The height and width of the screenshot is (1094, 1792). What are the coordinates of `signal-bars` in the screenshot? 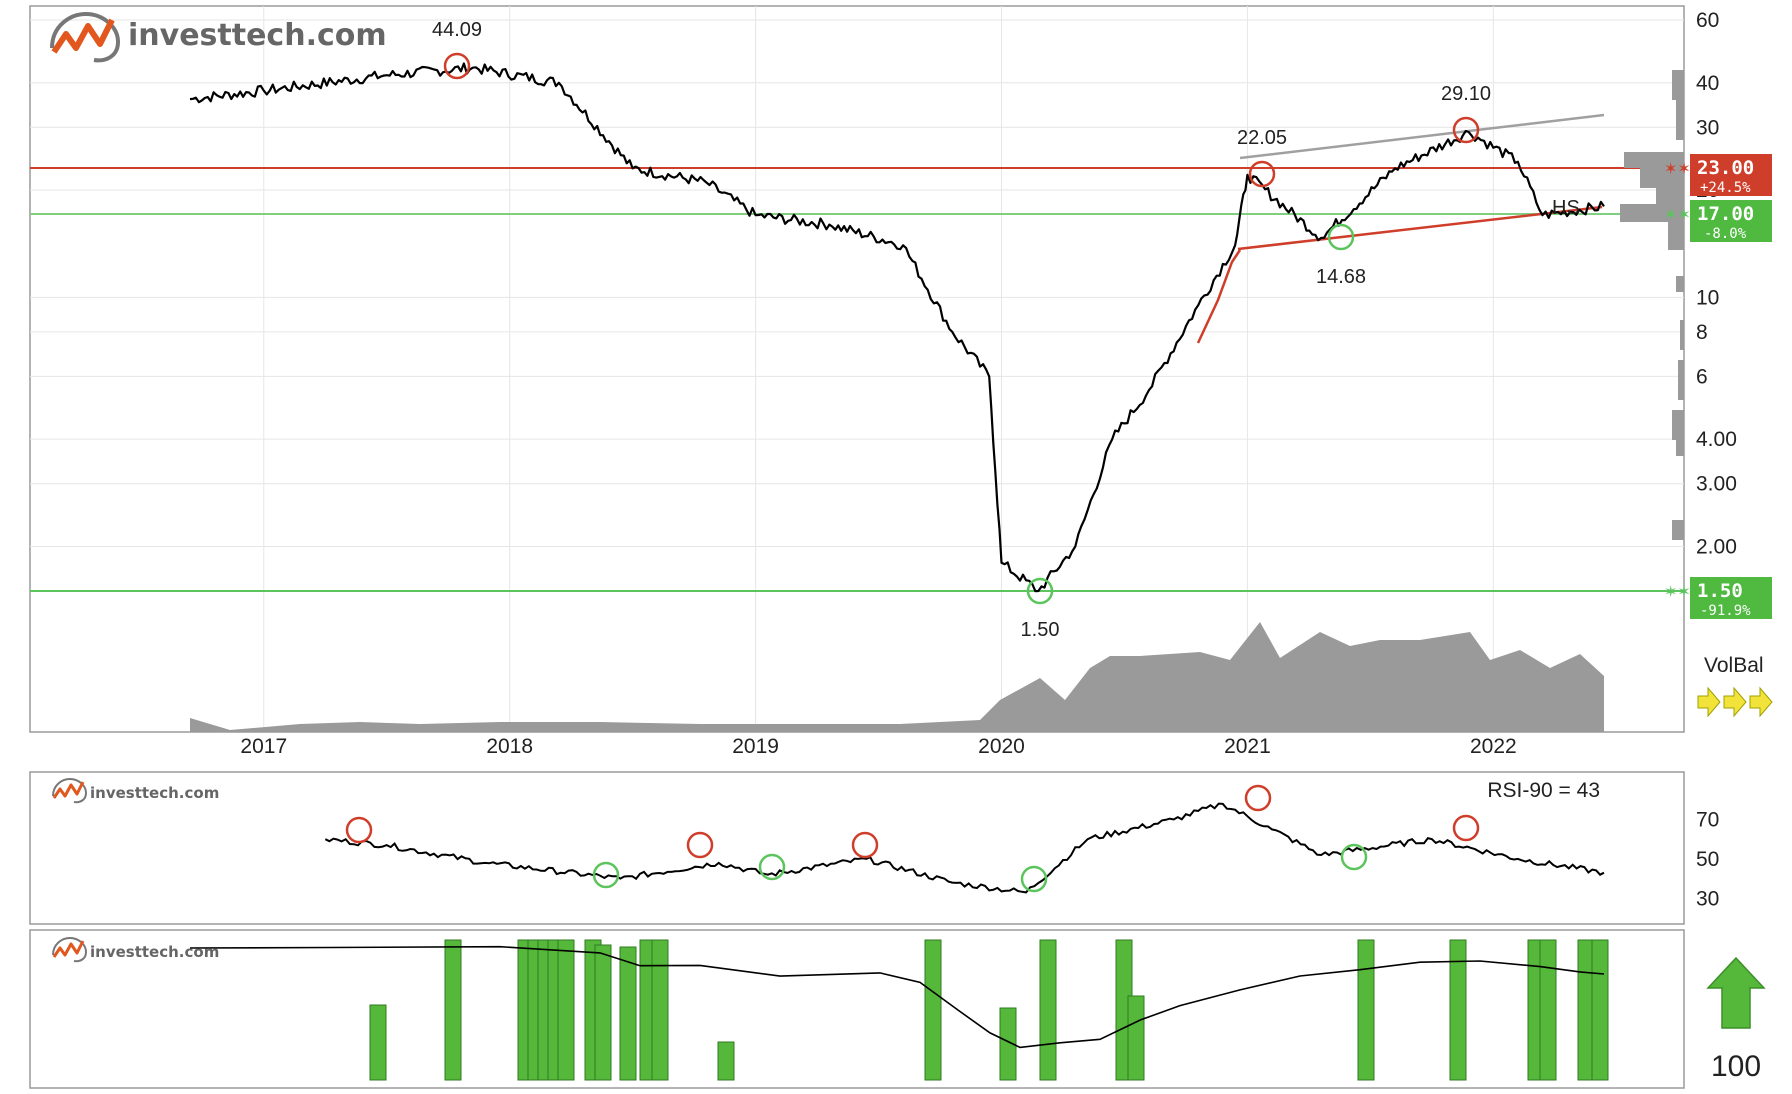 It's located at (989, 1010).